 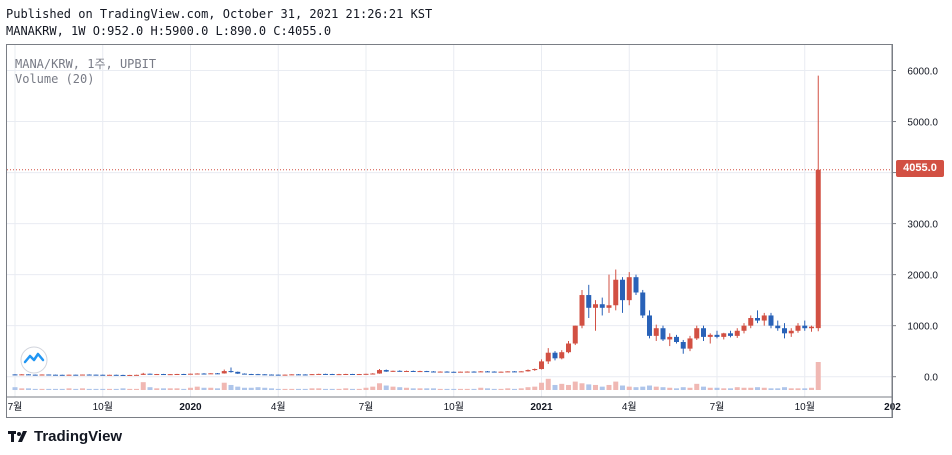 What do you see at coordinates (892, 407) in the screenshot?
I see `x-tick-label: 202` at bounding box center [892, 407].